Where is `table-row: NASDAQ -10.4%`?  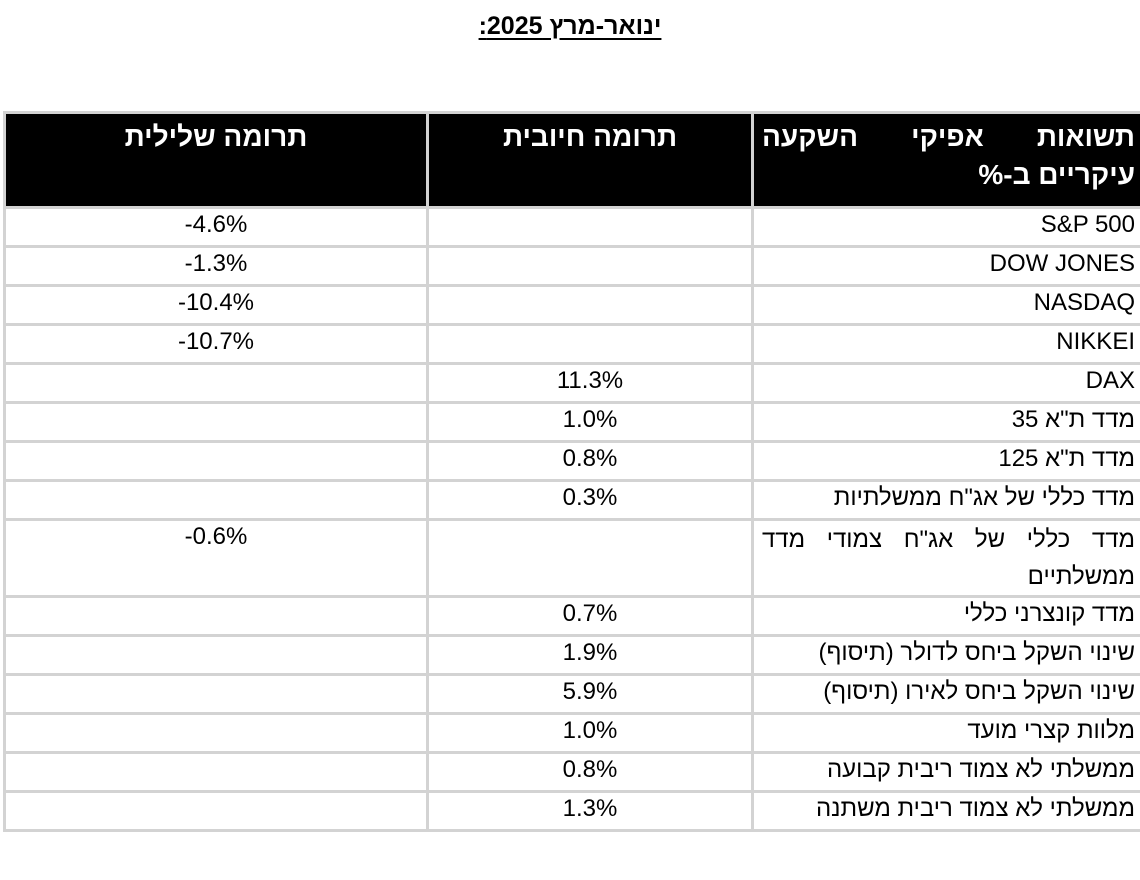 table-row: NASDAQ -10.4% is located at coordinates (571, 305).